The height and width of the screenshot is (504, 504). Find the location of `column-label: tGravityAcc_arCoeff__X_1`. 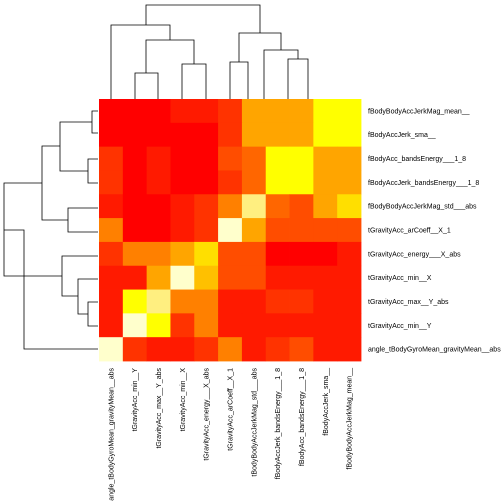

column-label: tGravityAcc_arCoeff__X_1 is located at coordinates (231, 409).